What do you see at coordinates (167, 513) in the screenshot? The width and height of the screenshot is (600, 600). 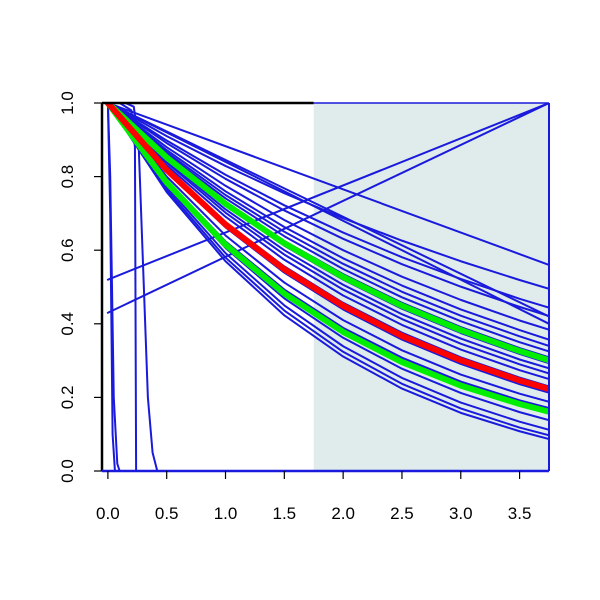 I see `x-tick-label: 0.5` at bounding box center [167, 513].